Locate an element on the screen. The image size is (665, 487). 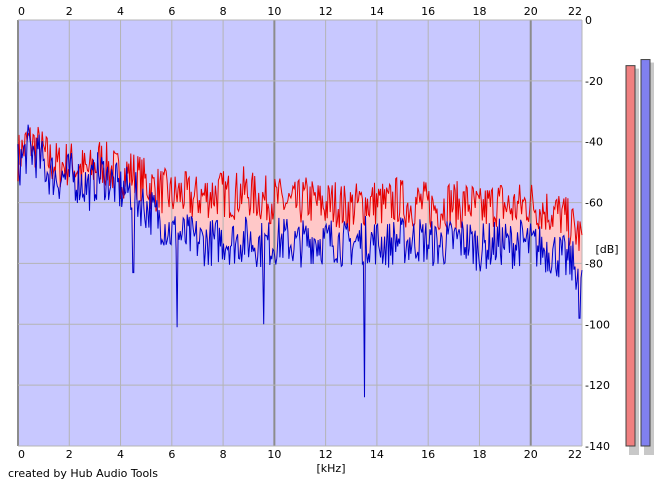
x-tick-label-top-18: 18 is located at coordinates (479, 11).